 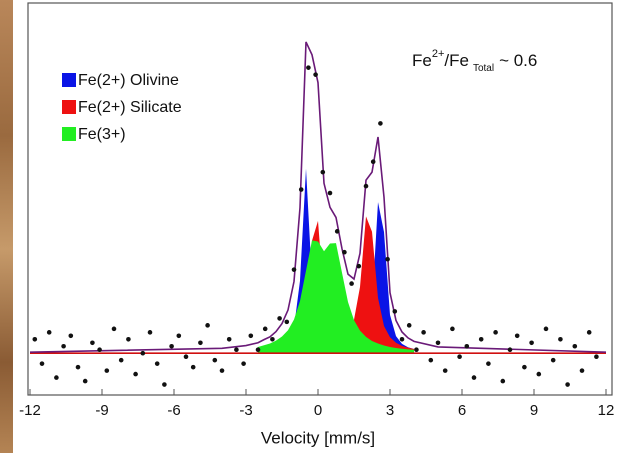 What do you see at coordinates (130, 107) in the screenshot?
I see `legend-label: Fe(2+) Silicate` at bounding box center [130, 107].